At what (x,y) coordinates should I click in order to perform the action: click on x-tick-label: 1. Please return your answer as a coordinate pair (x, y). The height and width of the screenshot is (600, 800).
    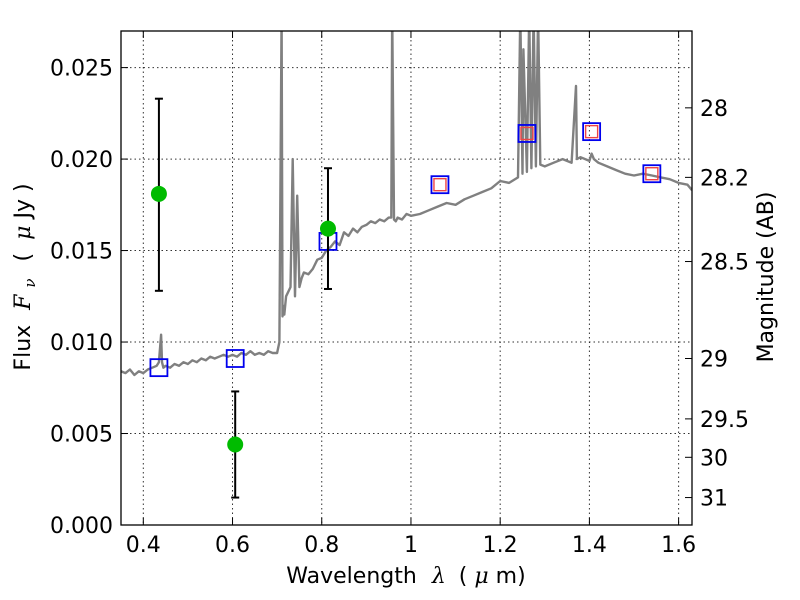
    Looking at the image, I should click on (411, 545).